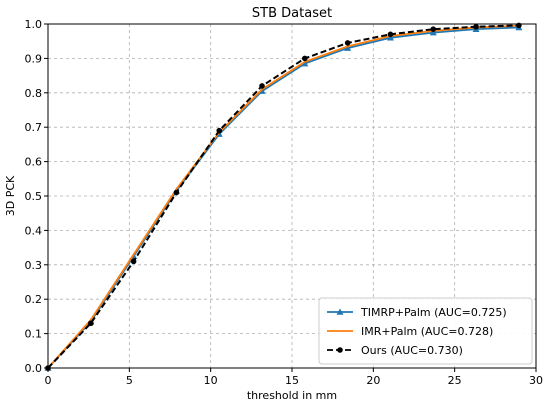 Image resolution: width=550 pixels, height=407 pixels. I want to click on chart-title: STB Dataset, so click(292, 13).